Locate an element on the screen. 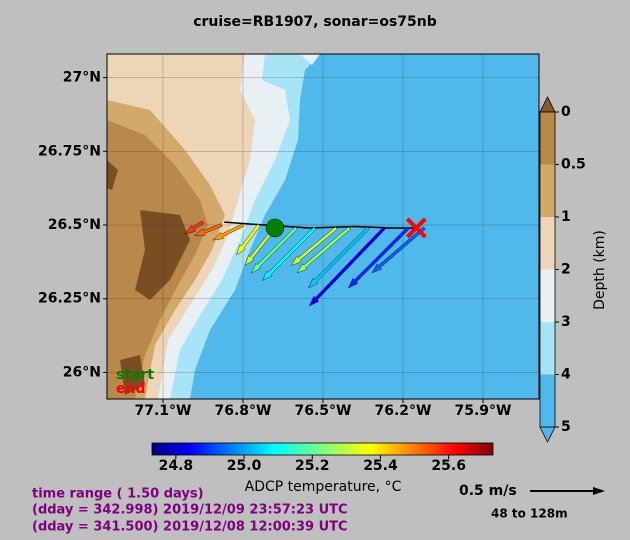 The image size is (630, 540). time-end: (dday = 342.998) 2019/12/09 23:57:23 UTC is located at coordinates (190, 510).